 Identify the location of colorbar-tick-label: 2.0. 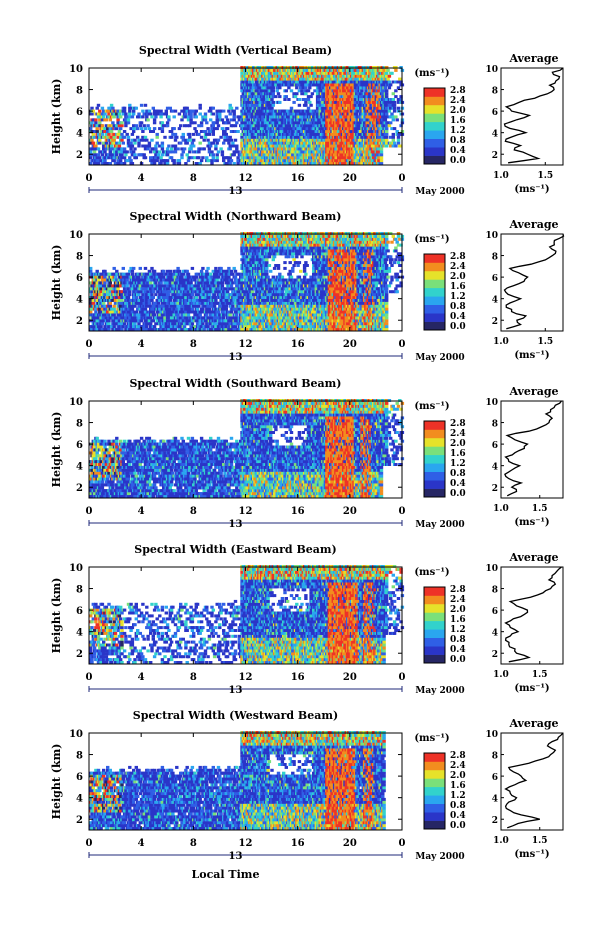
(458, 111).